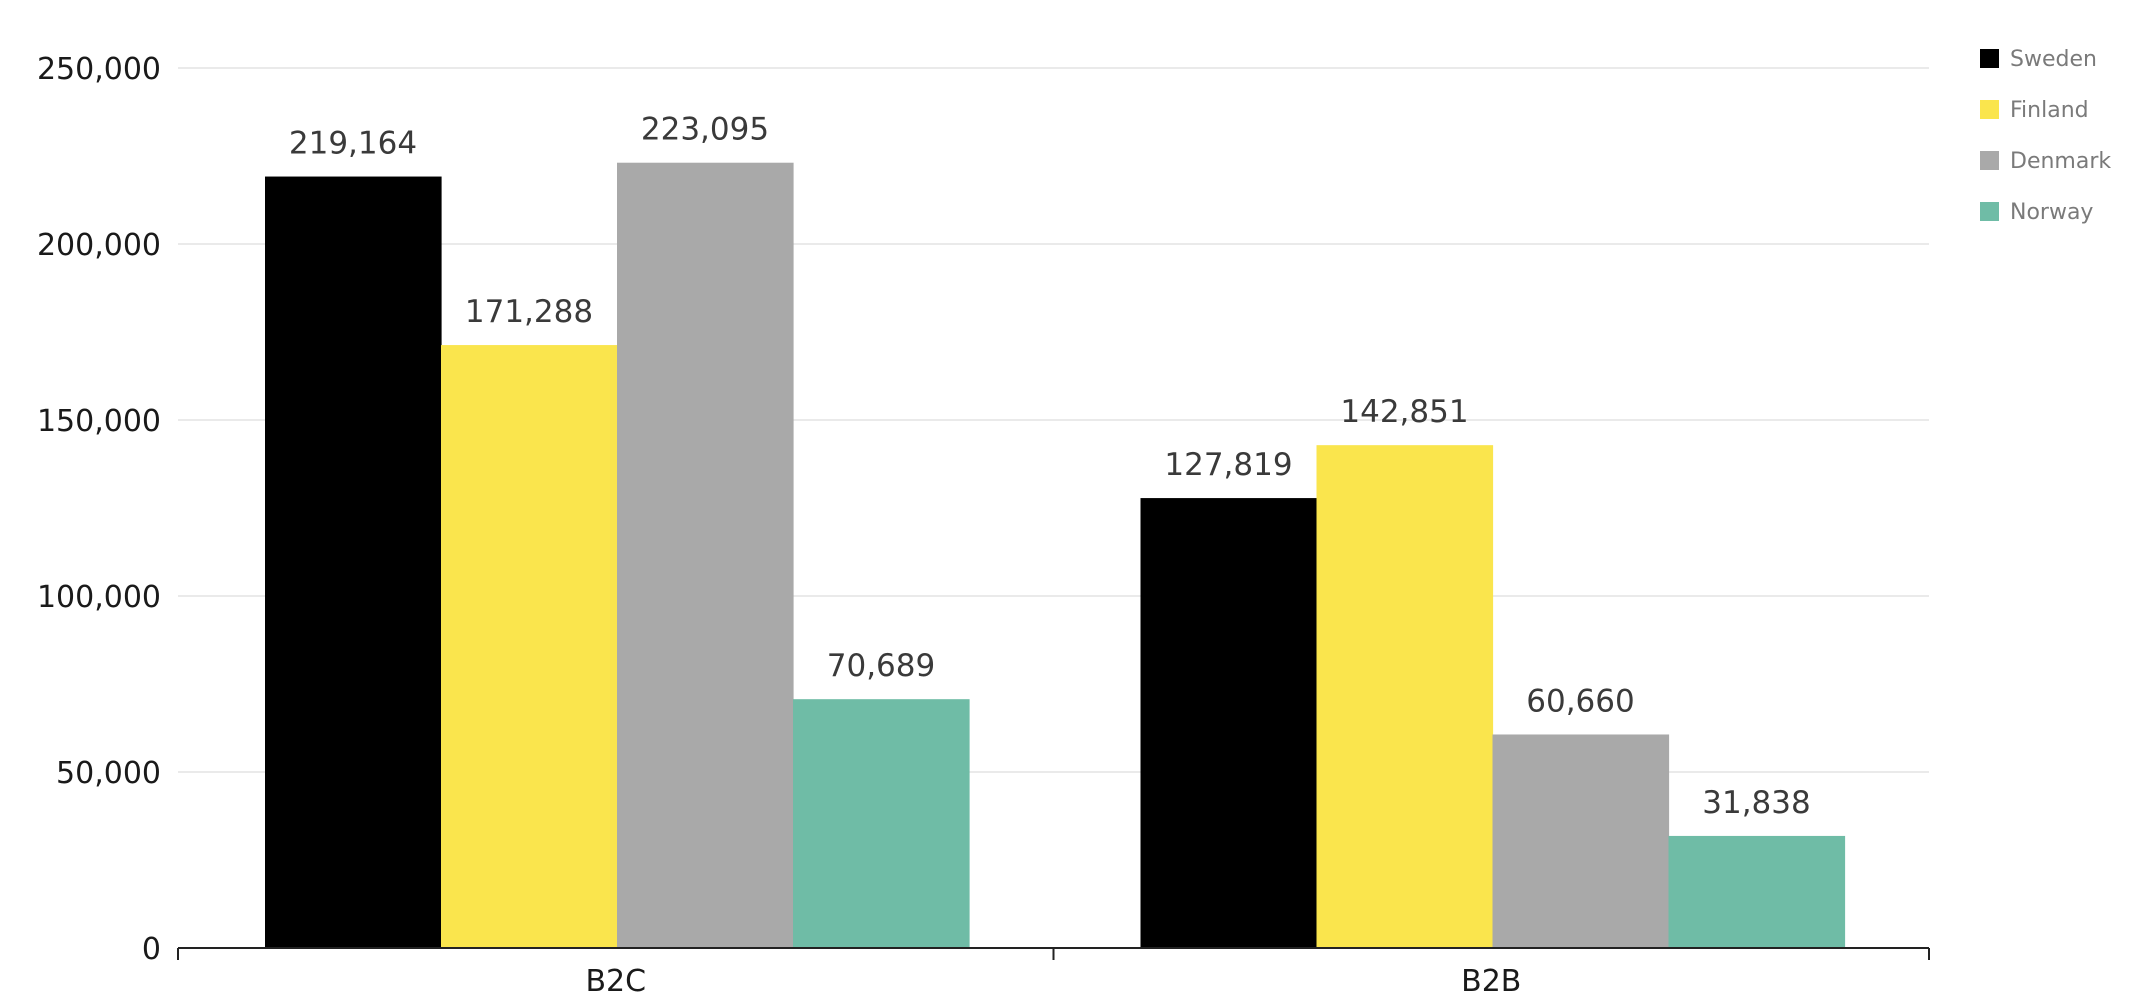  Describe the element at coordinates (529, 312) in the screenshot. I see `data-label-finland-b2c: 171,288` at that location.